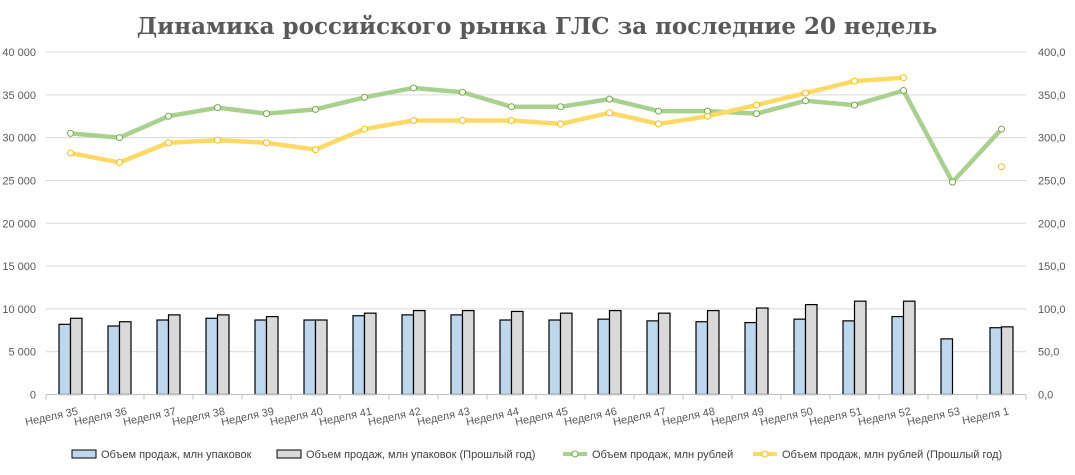 The height and width of the screenshot is (475, 1075). I want to click on y-right-tick-label: 50,0, so click(1048, 353).